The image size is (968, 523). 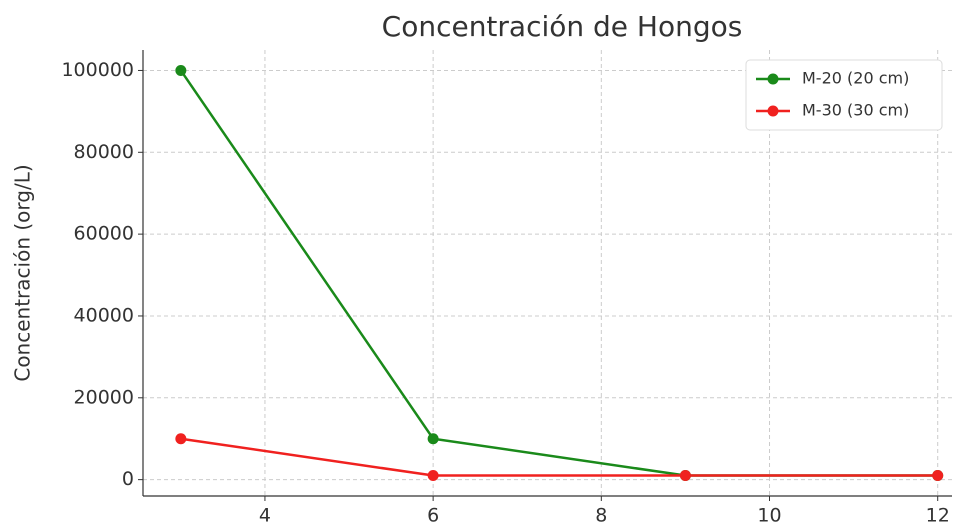 I want to click on y-tick-label: 60000, so click(x=104, y=234).